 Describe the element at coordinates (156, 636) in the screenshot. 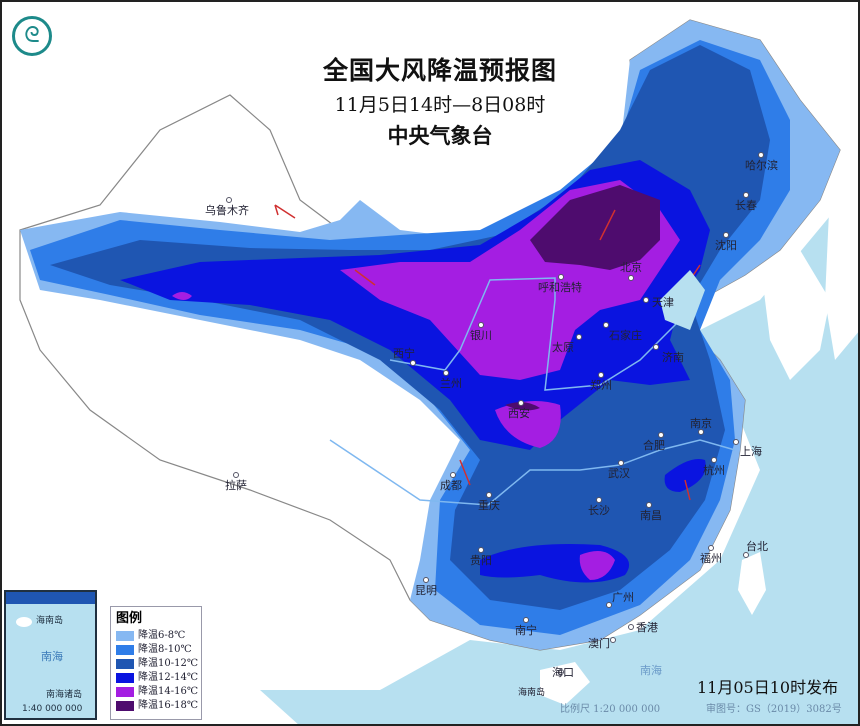

I see `legend-item: 降温6-8℃` at that location.